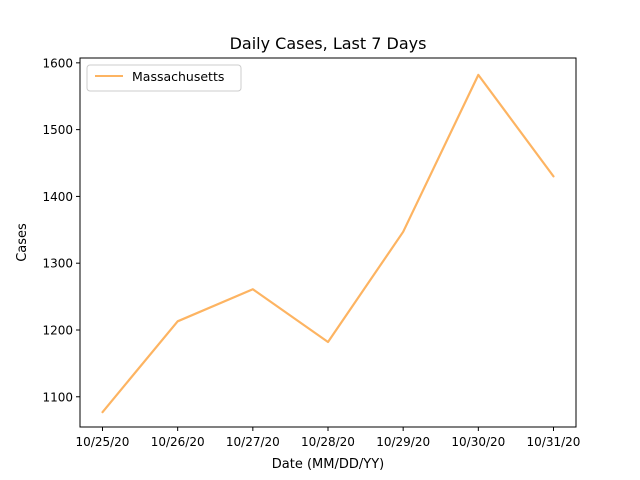 This screenshot has height=480, width=640. I want to click on x-tick-label: 10/26/20, so click(178, 442).